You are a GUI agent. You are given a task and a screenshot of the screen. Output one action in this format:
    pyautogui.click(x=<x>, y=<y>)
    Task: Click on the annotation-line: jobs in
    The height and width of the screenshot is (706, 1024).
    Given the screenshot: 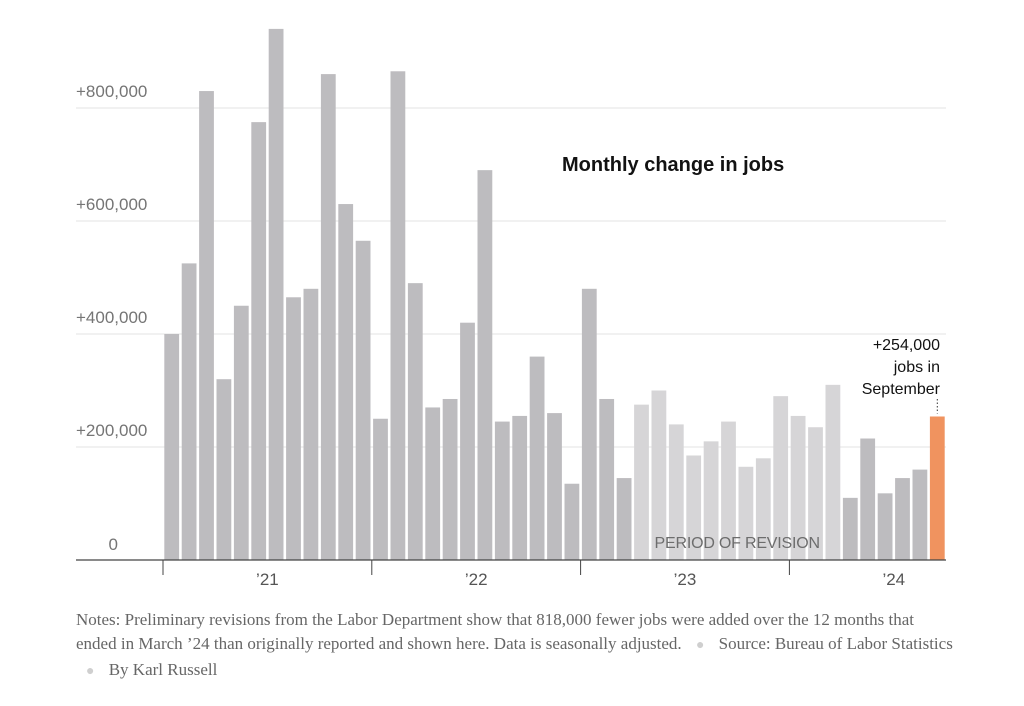 What is the action you would take?
    pyautogui.click(x=916, y=367)
    